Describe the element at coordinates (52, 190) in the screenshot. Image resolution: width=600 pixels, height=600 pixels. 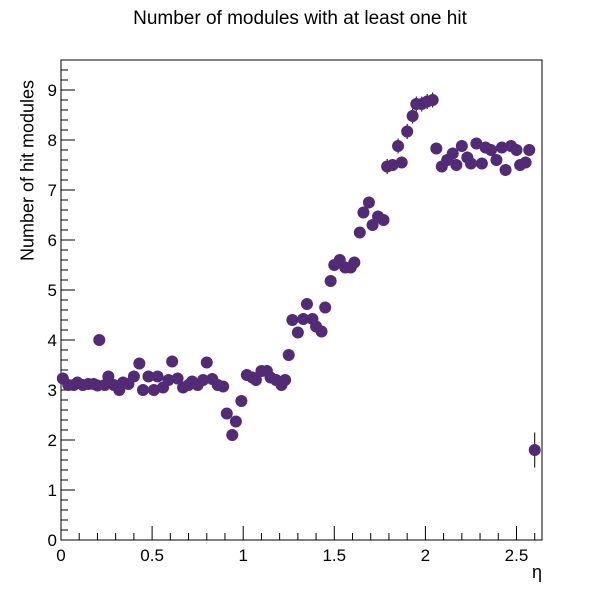
I see `y-tick-label: 7` at that location.